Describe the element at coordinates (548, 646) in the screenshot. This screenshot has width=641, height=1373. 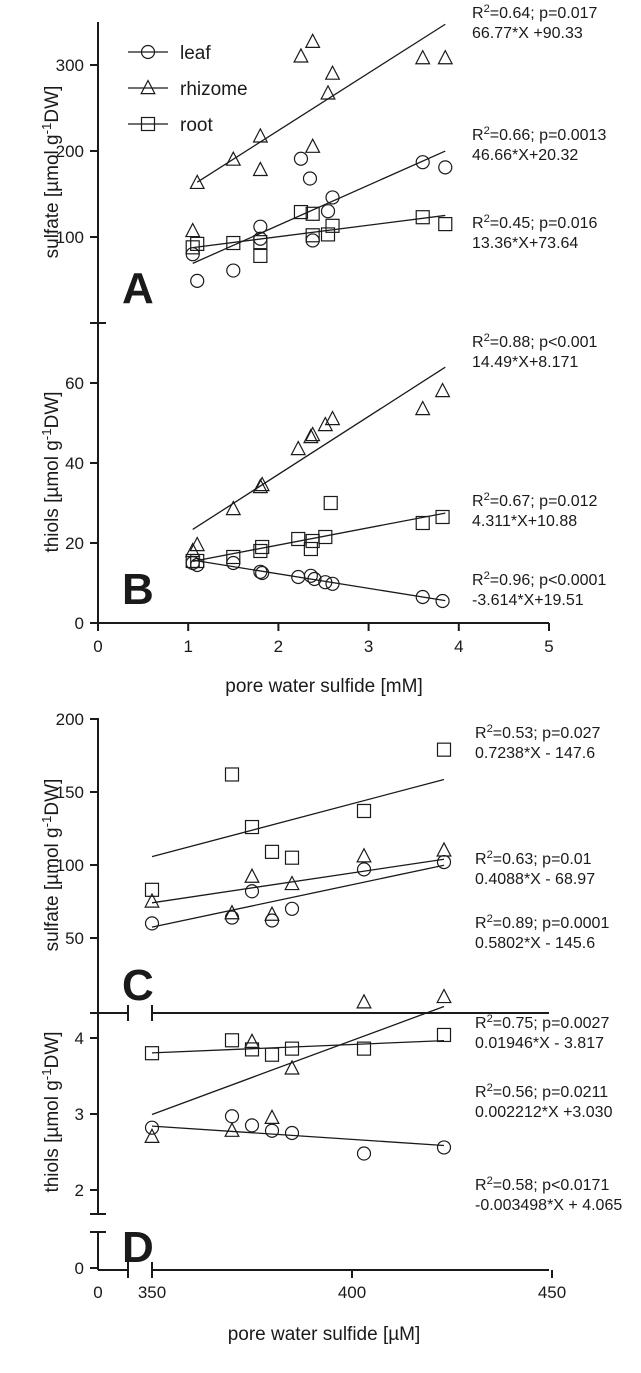
I see `panel-b-x-tick-label: 5` at that location.